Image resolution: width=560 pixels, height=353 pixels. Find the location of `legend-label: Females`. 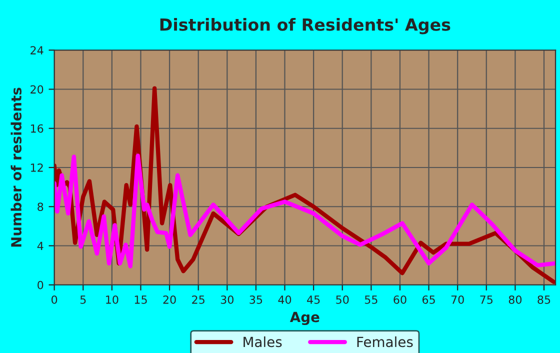

legend-label: Females is located at coordinates (385, 342).